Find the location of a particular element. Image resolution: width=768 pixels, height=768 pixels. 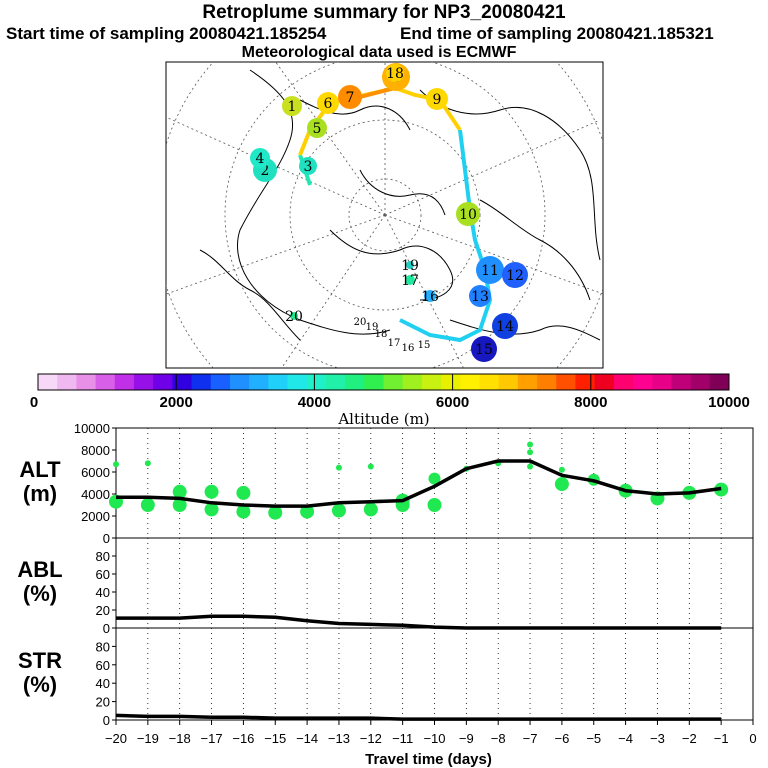

day-marker-label: 15 is located at coordinates (484, 350).